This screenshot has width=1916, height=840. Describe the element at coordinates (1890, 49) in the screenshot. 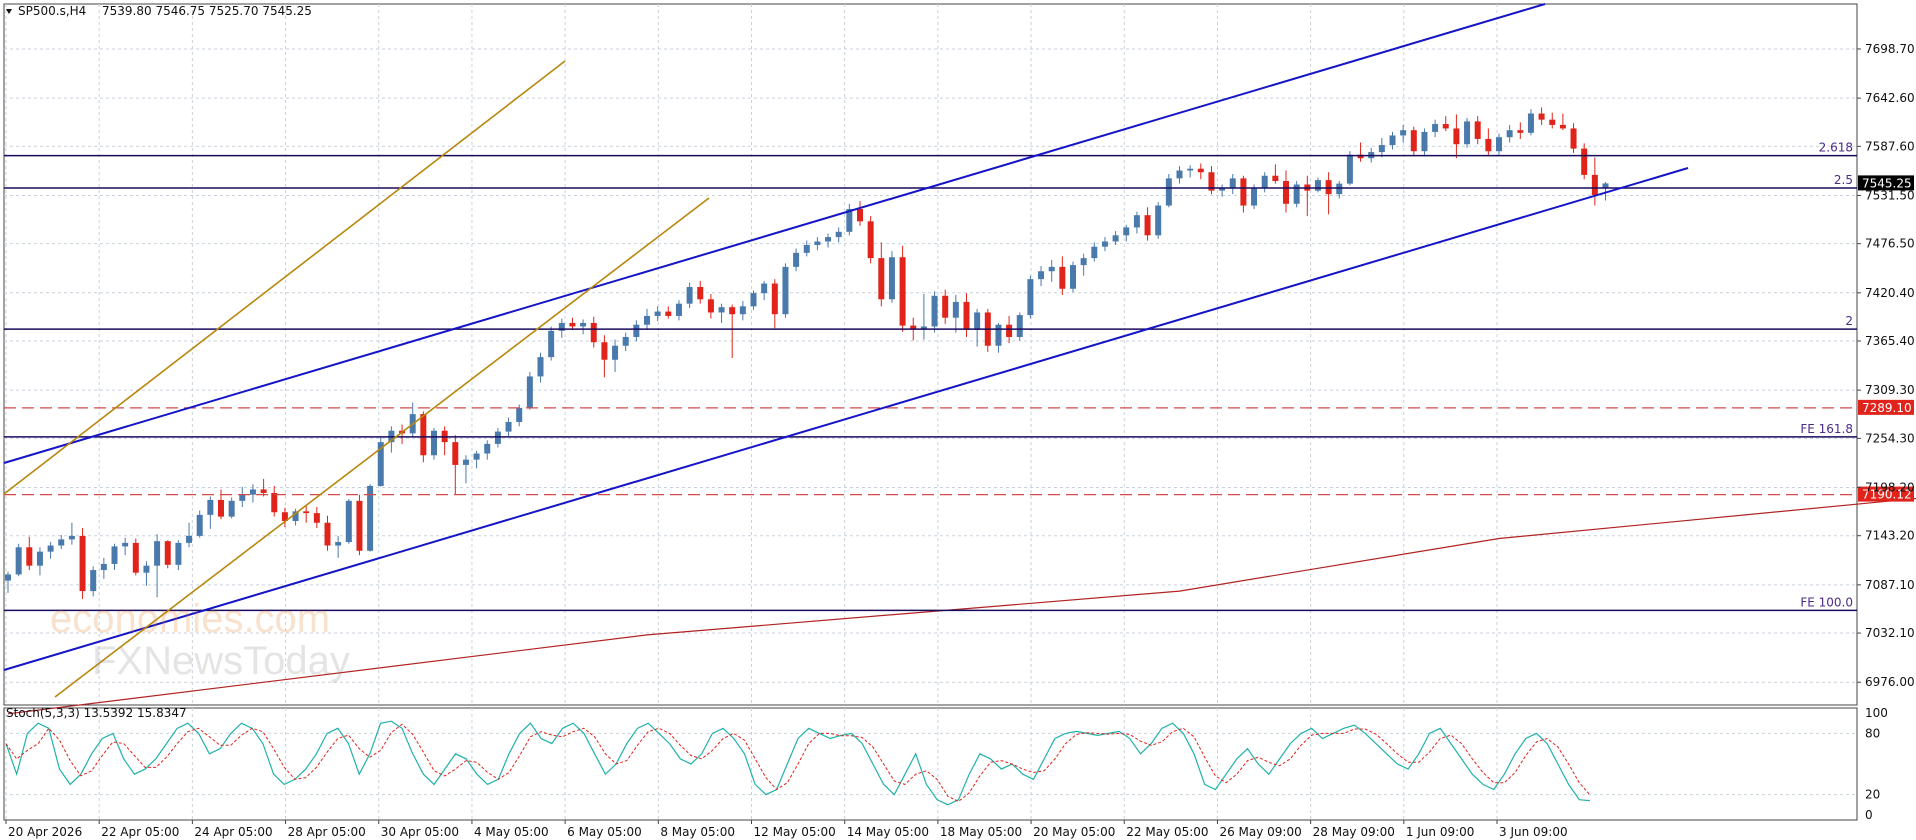

I see `price-tick-label: 7698.70` at that location.